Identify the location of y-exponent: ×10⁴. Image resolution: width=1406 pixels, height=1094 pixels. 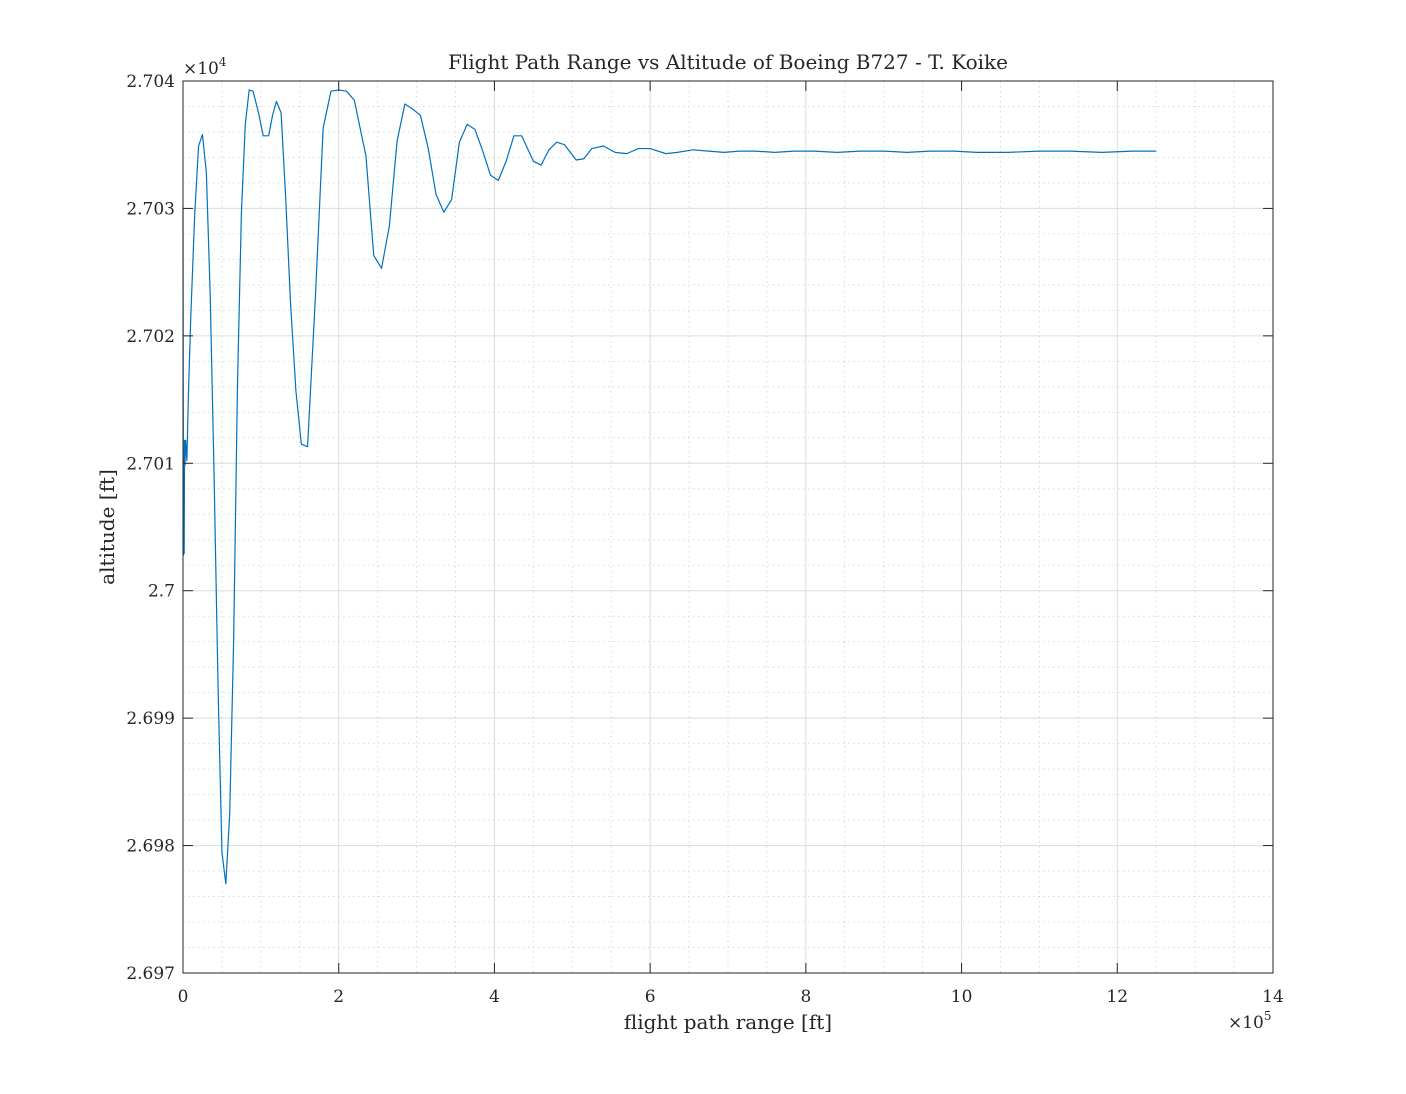
(205, 67).